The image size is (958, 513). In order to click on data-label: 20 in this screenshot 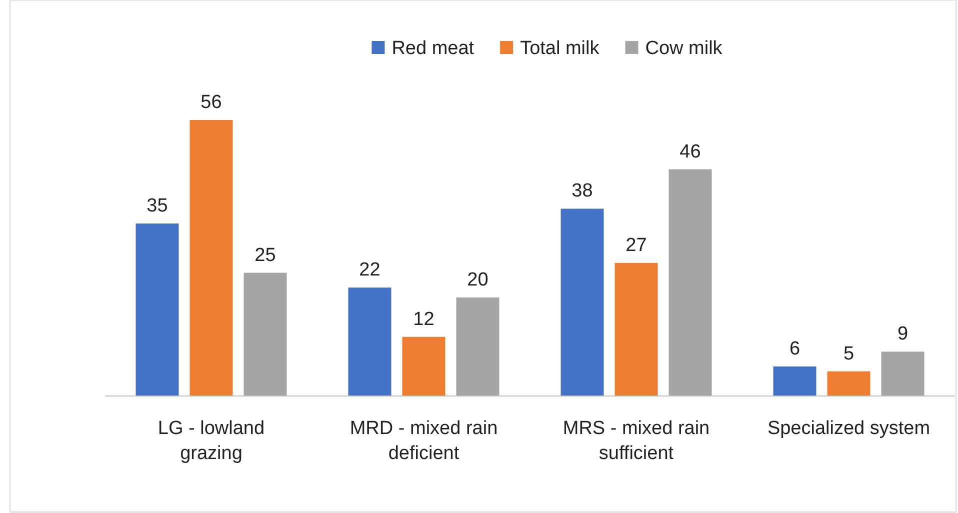, I will do `click(477, 279)`.